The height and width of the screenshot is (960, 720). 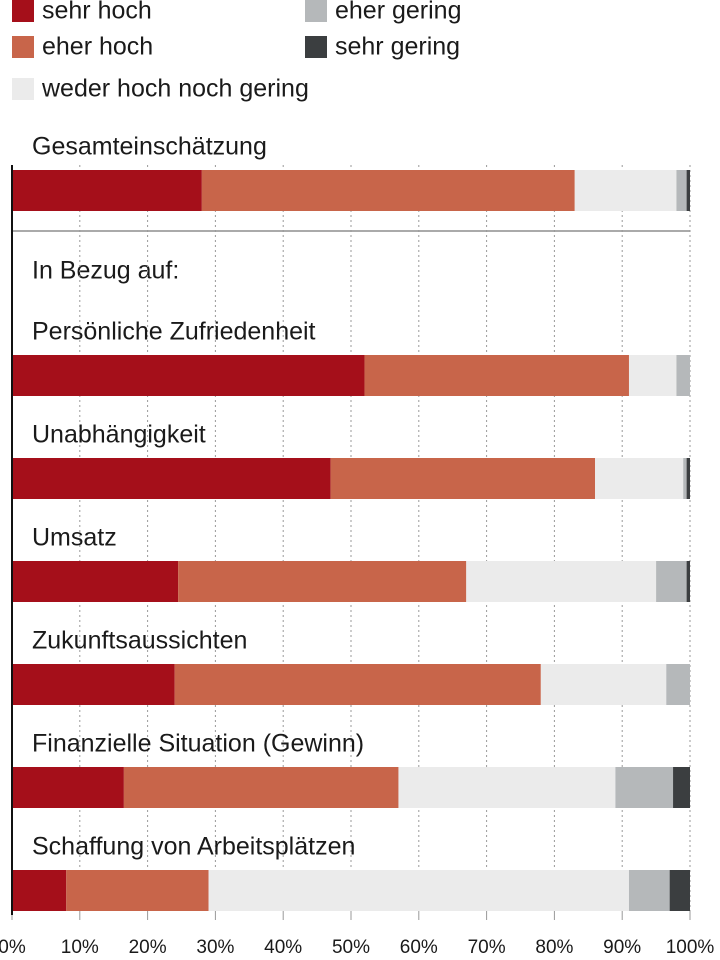 I want to click on category-label: Persönliche Zufriedenheit, so click(x=174, y=332).